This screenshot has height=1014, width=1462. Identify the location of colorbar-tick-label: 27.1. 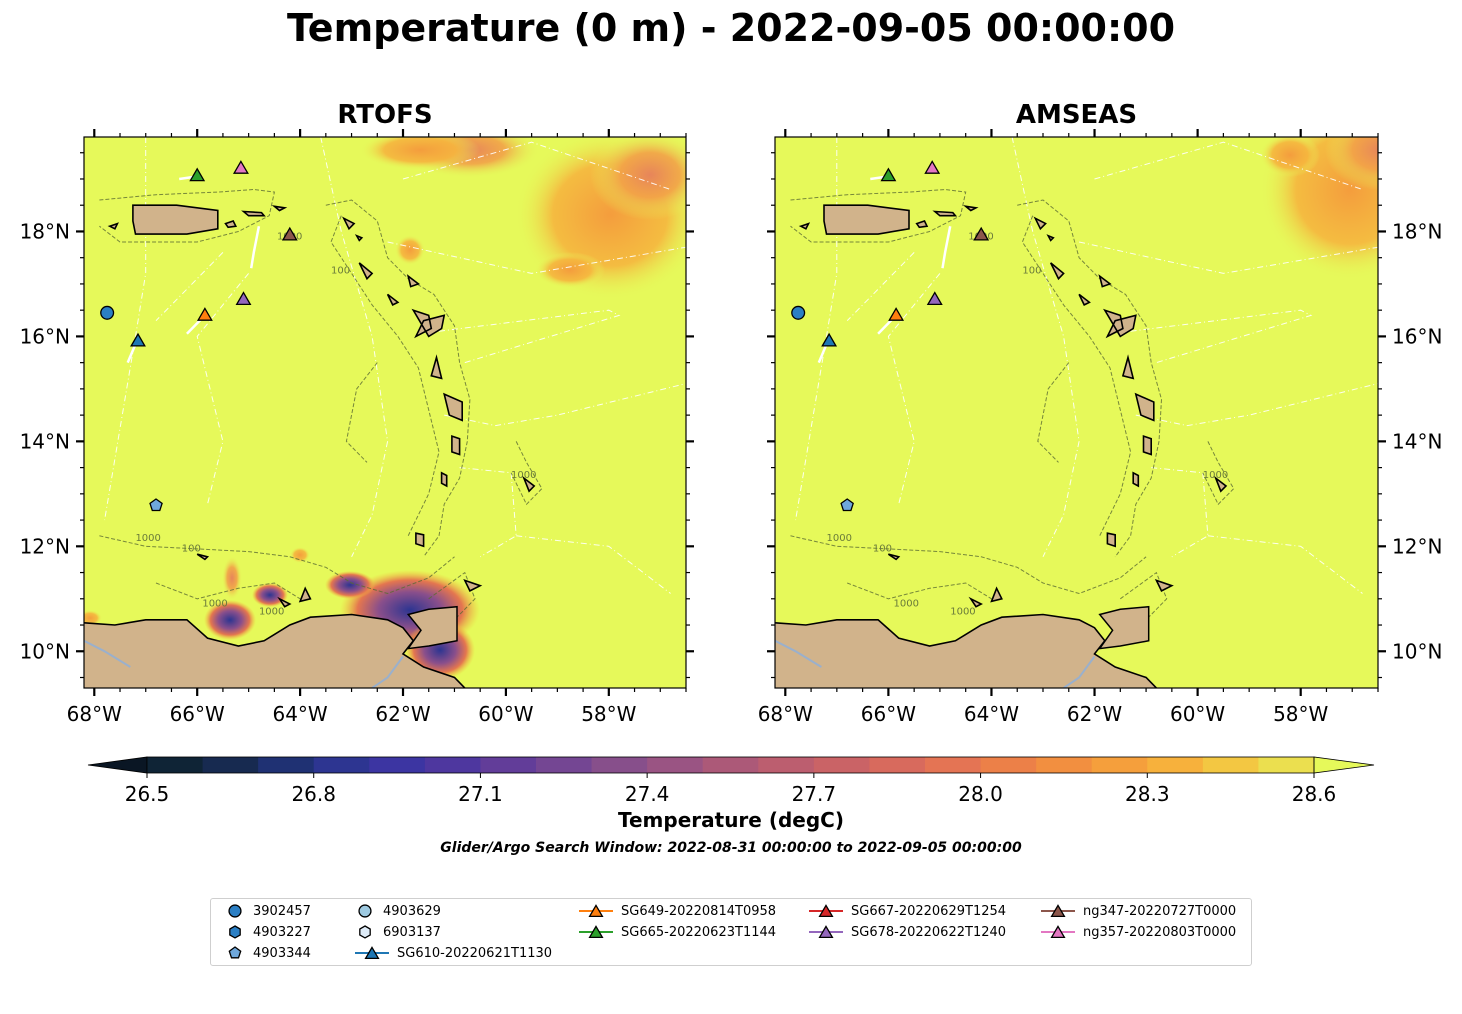
(480, 794).